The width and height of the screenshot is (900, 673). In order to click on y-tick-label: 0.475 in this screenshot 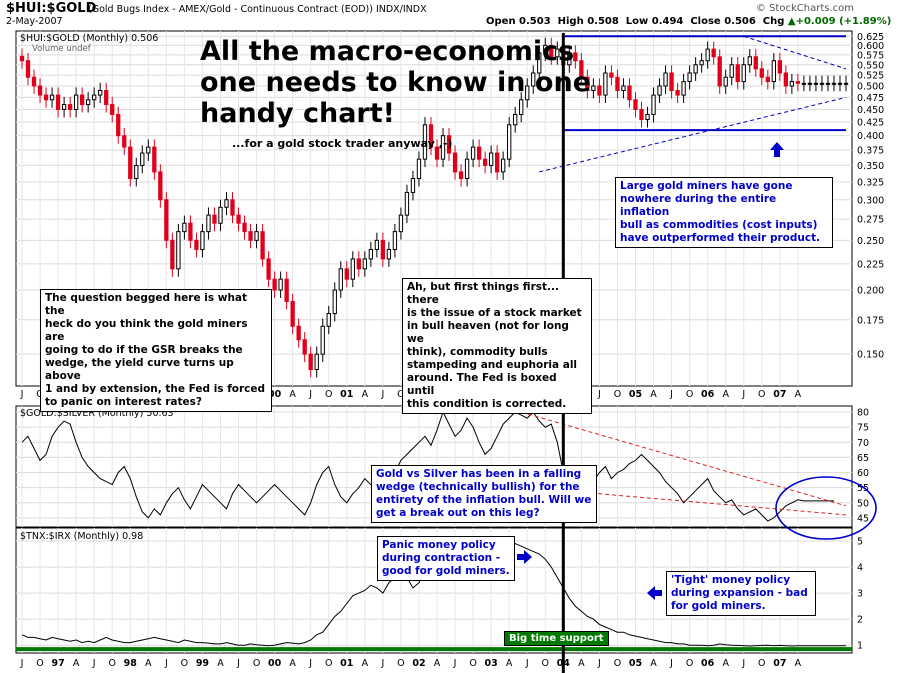, I will do `click(870, 98)`.